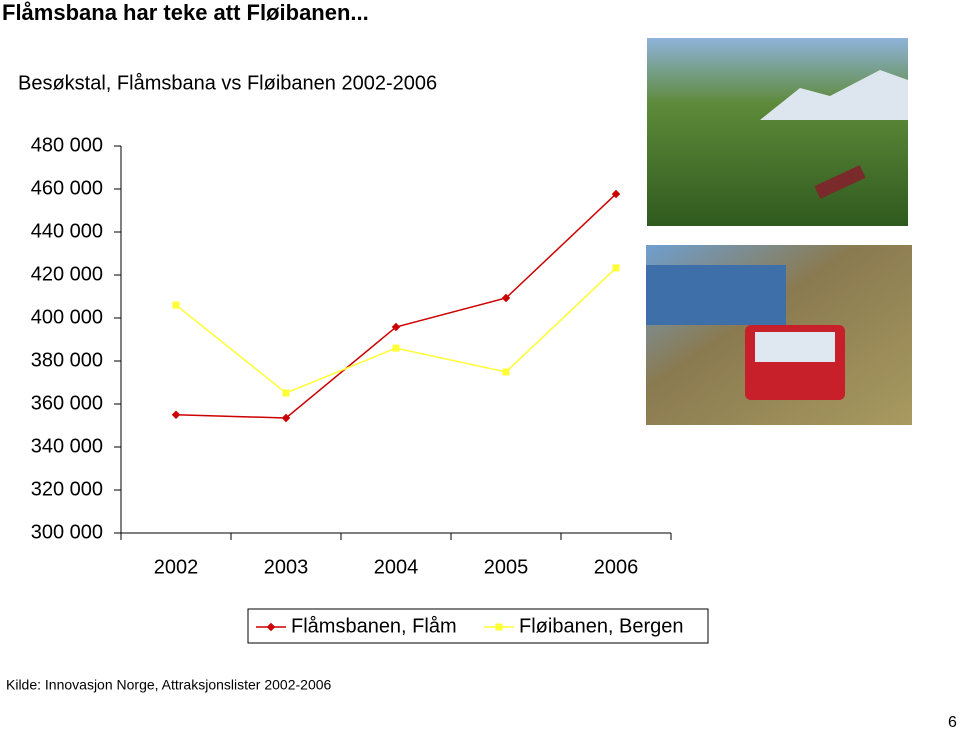 This screenshot has height=732, width=960. Describe the element at coordinates (777, 132) in the screenshot. I see `photo-flam` at that location.